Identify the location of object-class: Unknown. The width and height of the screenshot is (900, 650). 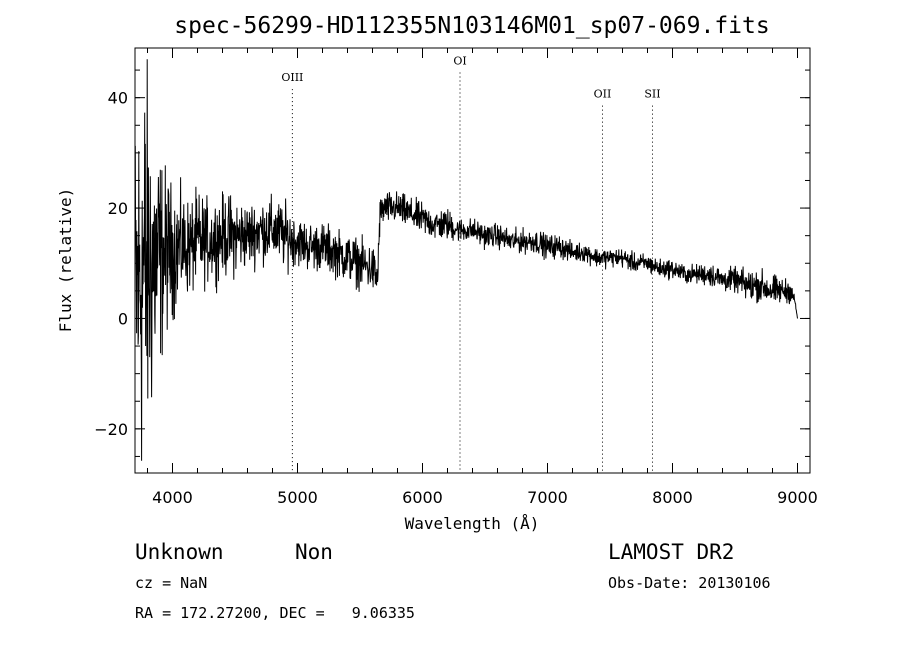
(179, 552).